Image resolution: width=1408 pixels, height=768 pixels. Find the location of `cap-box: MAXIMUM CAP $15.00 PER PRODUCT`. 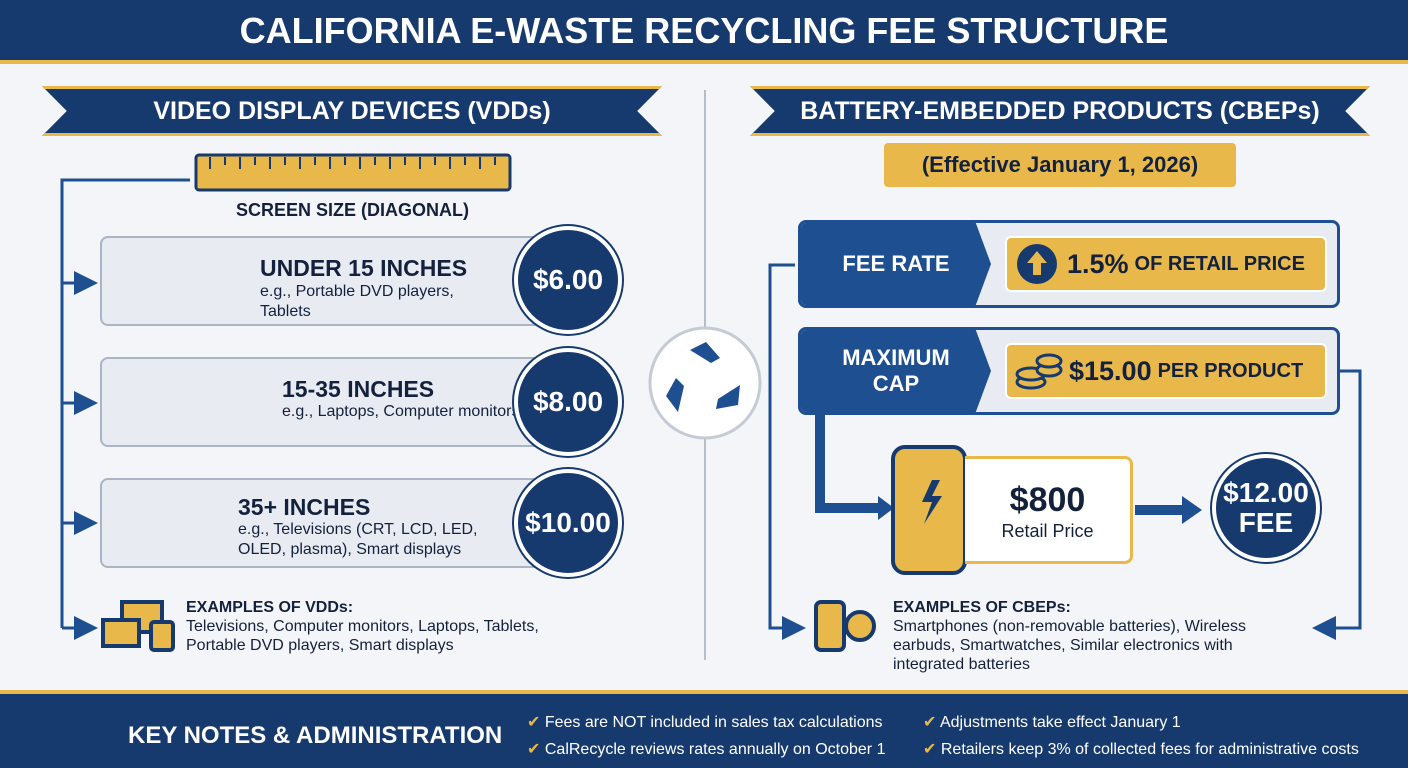

cap-box: MAXIMUM CAP $15.00 PER PRODUCT is located at coordinates (1069, 371).